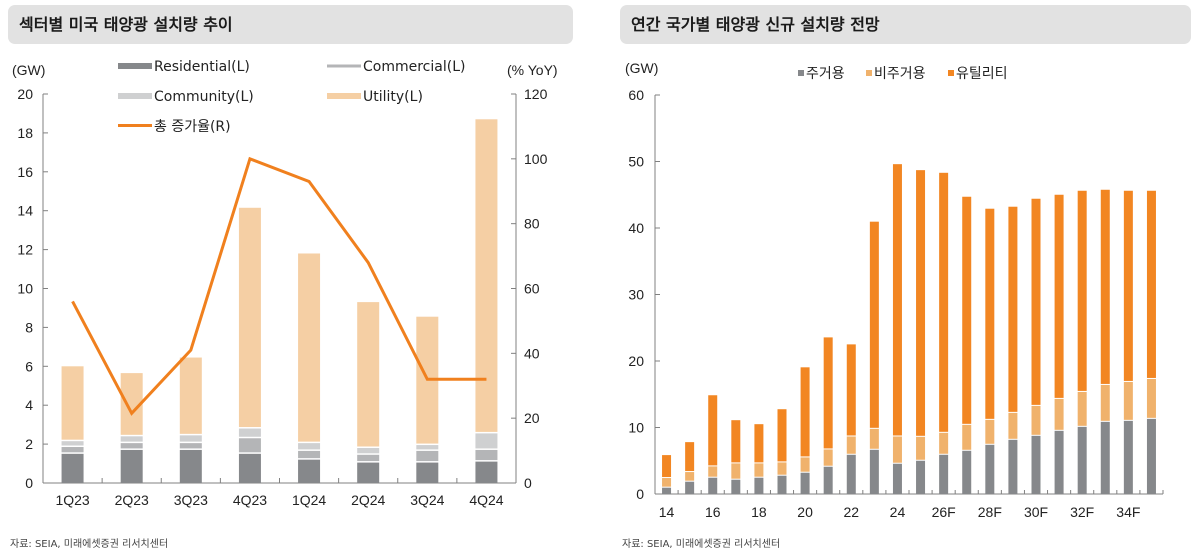 The width and height of the screenshot is (1201, 555). I want to click on y2-tick-label: 20, so click(532, 418).